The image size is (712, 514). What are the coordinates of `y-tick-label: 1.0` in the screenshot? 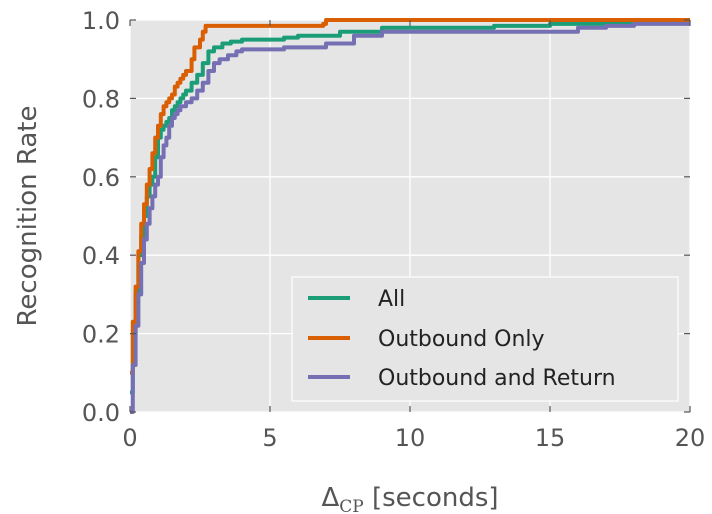 It's located at (101, 21).